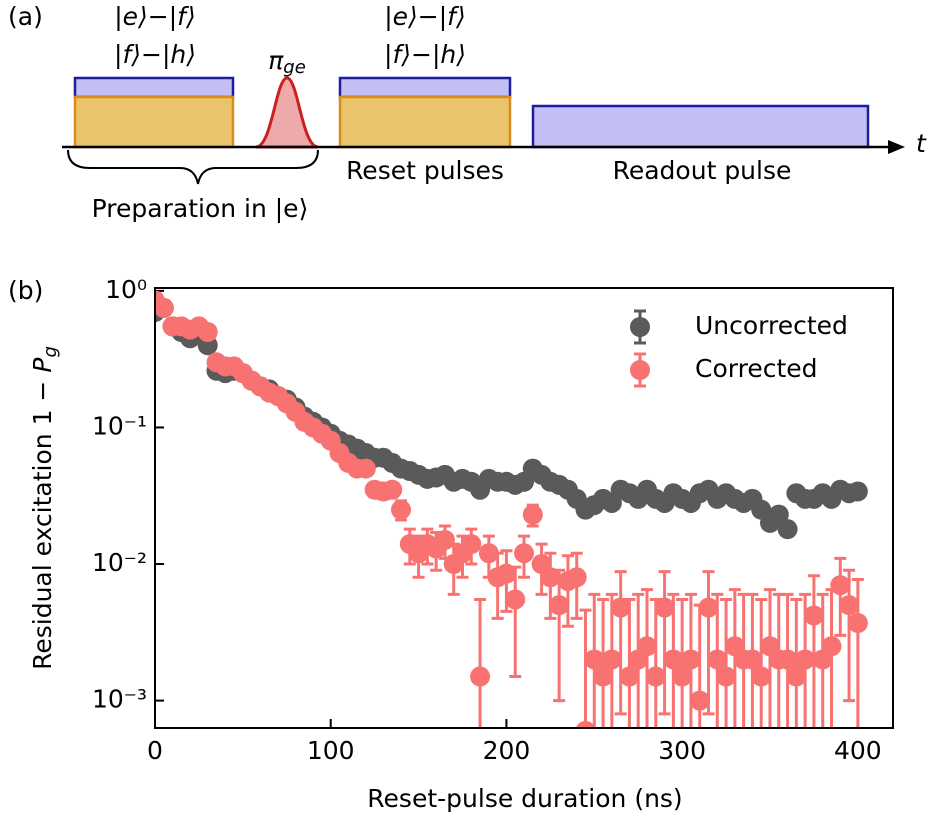 This screenshot has width=938, height=830. What do you see at coordinates (756, 368) in the screenshot?
I see `legend-label: Corrected` at bounding box center [756, 368].